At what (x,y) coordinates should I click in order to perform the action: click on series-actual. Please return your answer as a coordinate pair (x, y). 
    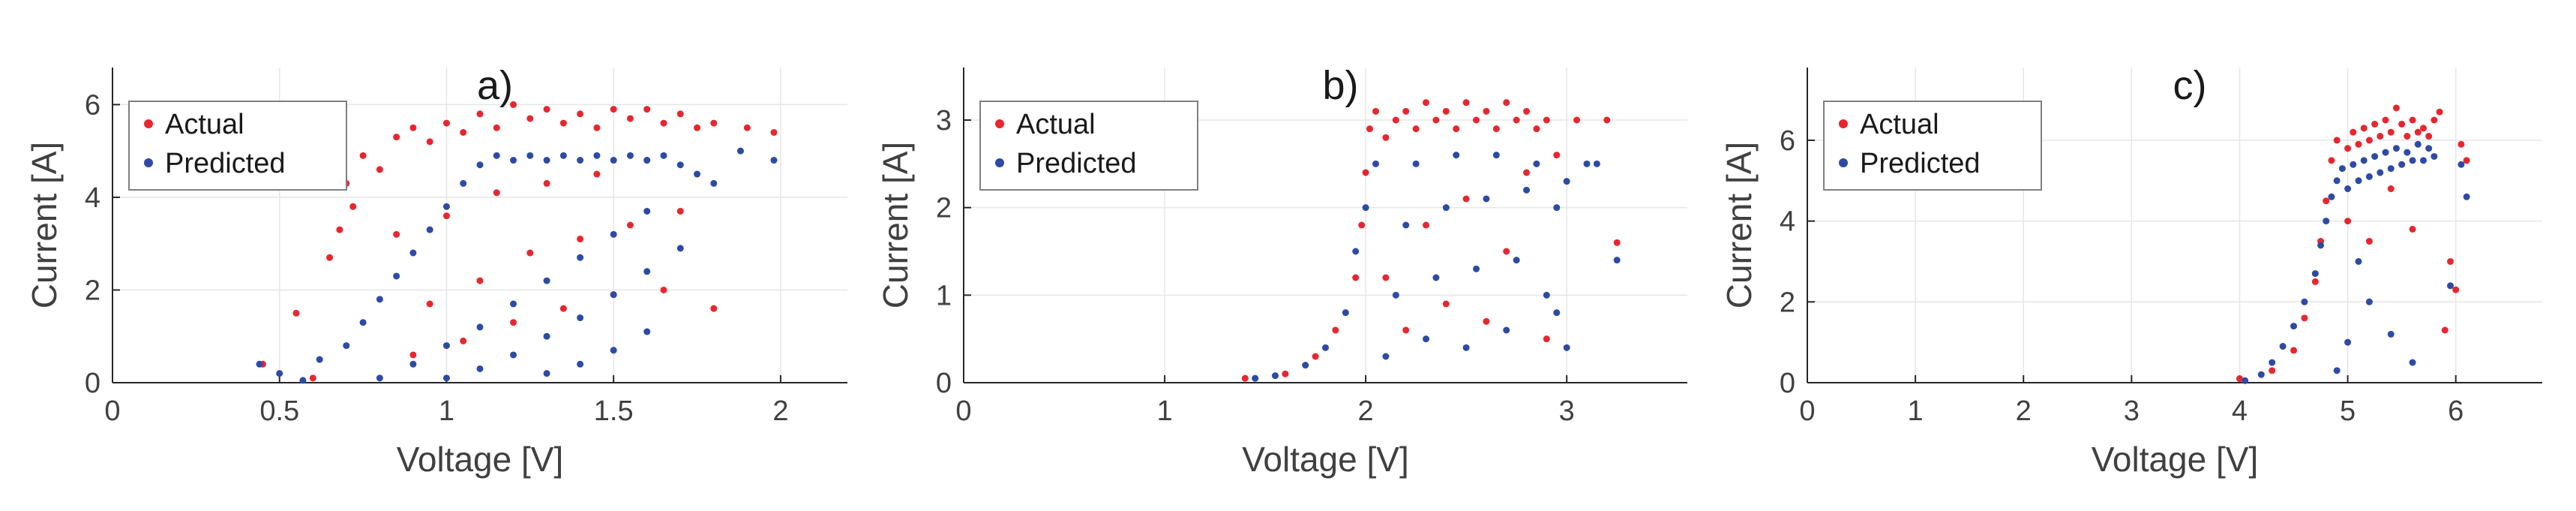
    Looking at the image, I should click on (1431, 240).